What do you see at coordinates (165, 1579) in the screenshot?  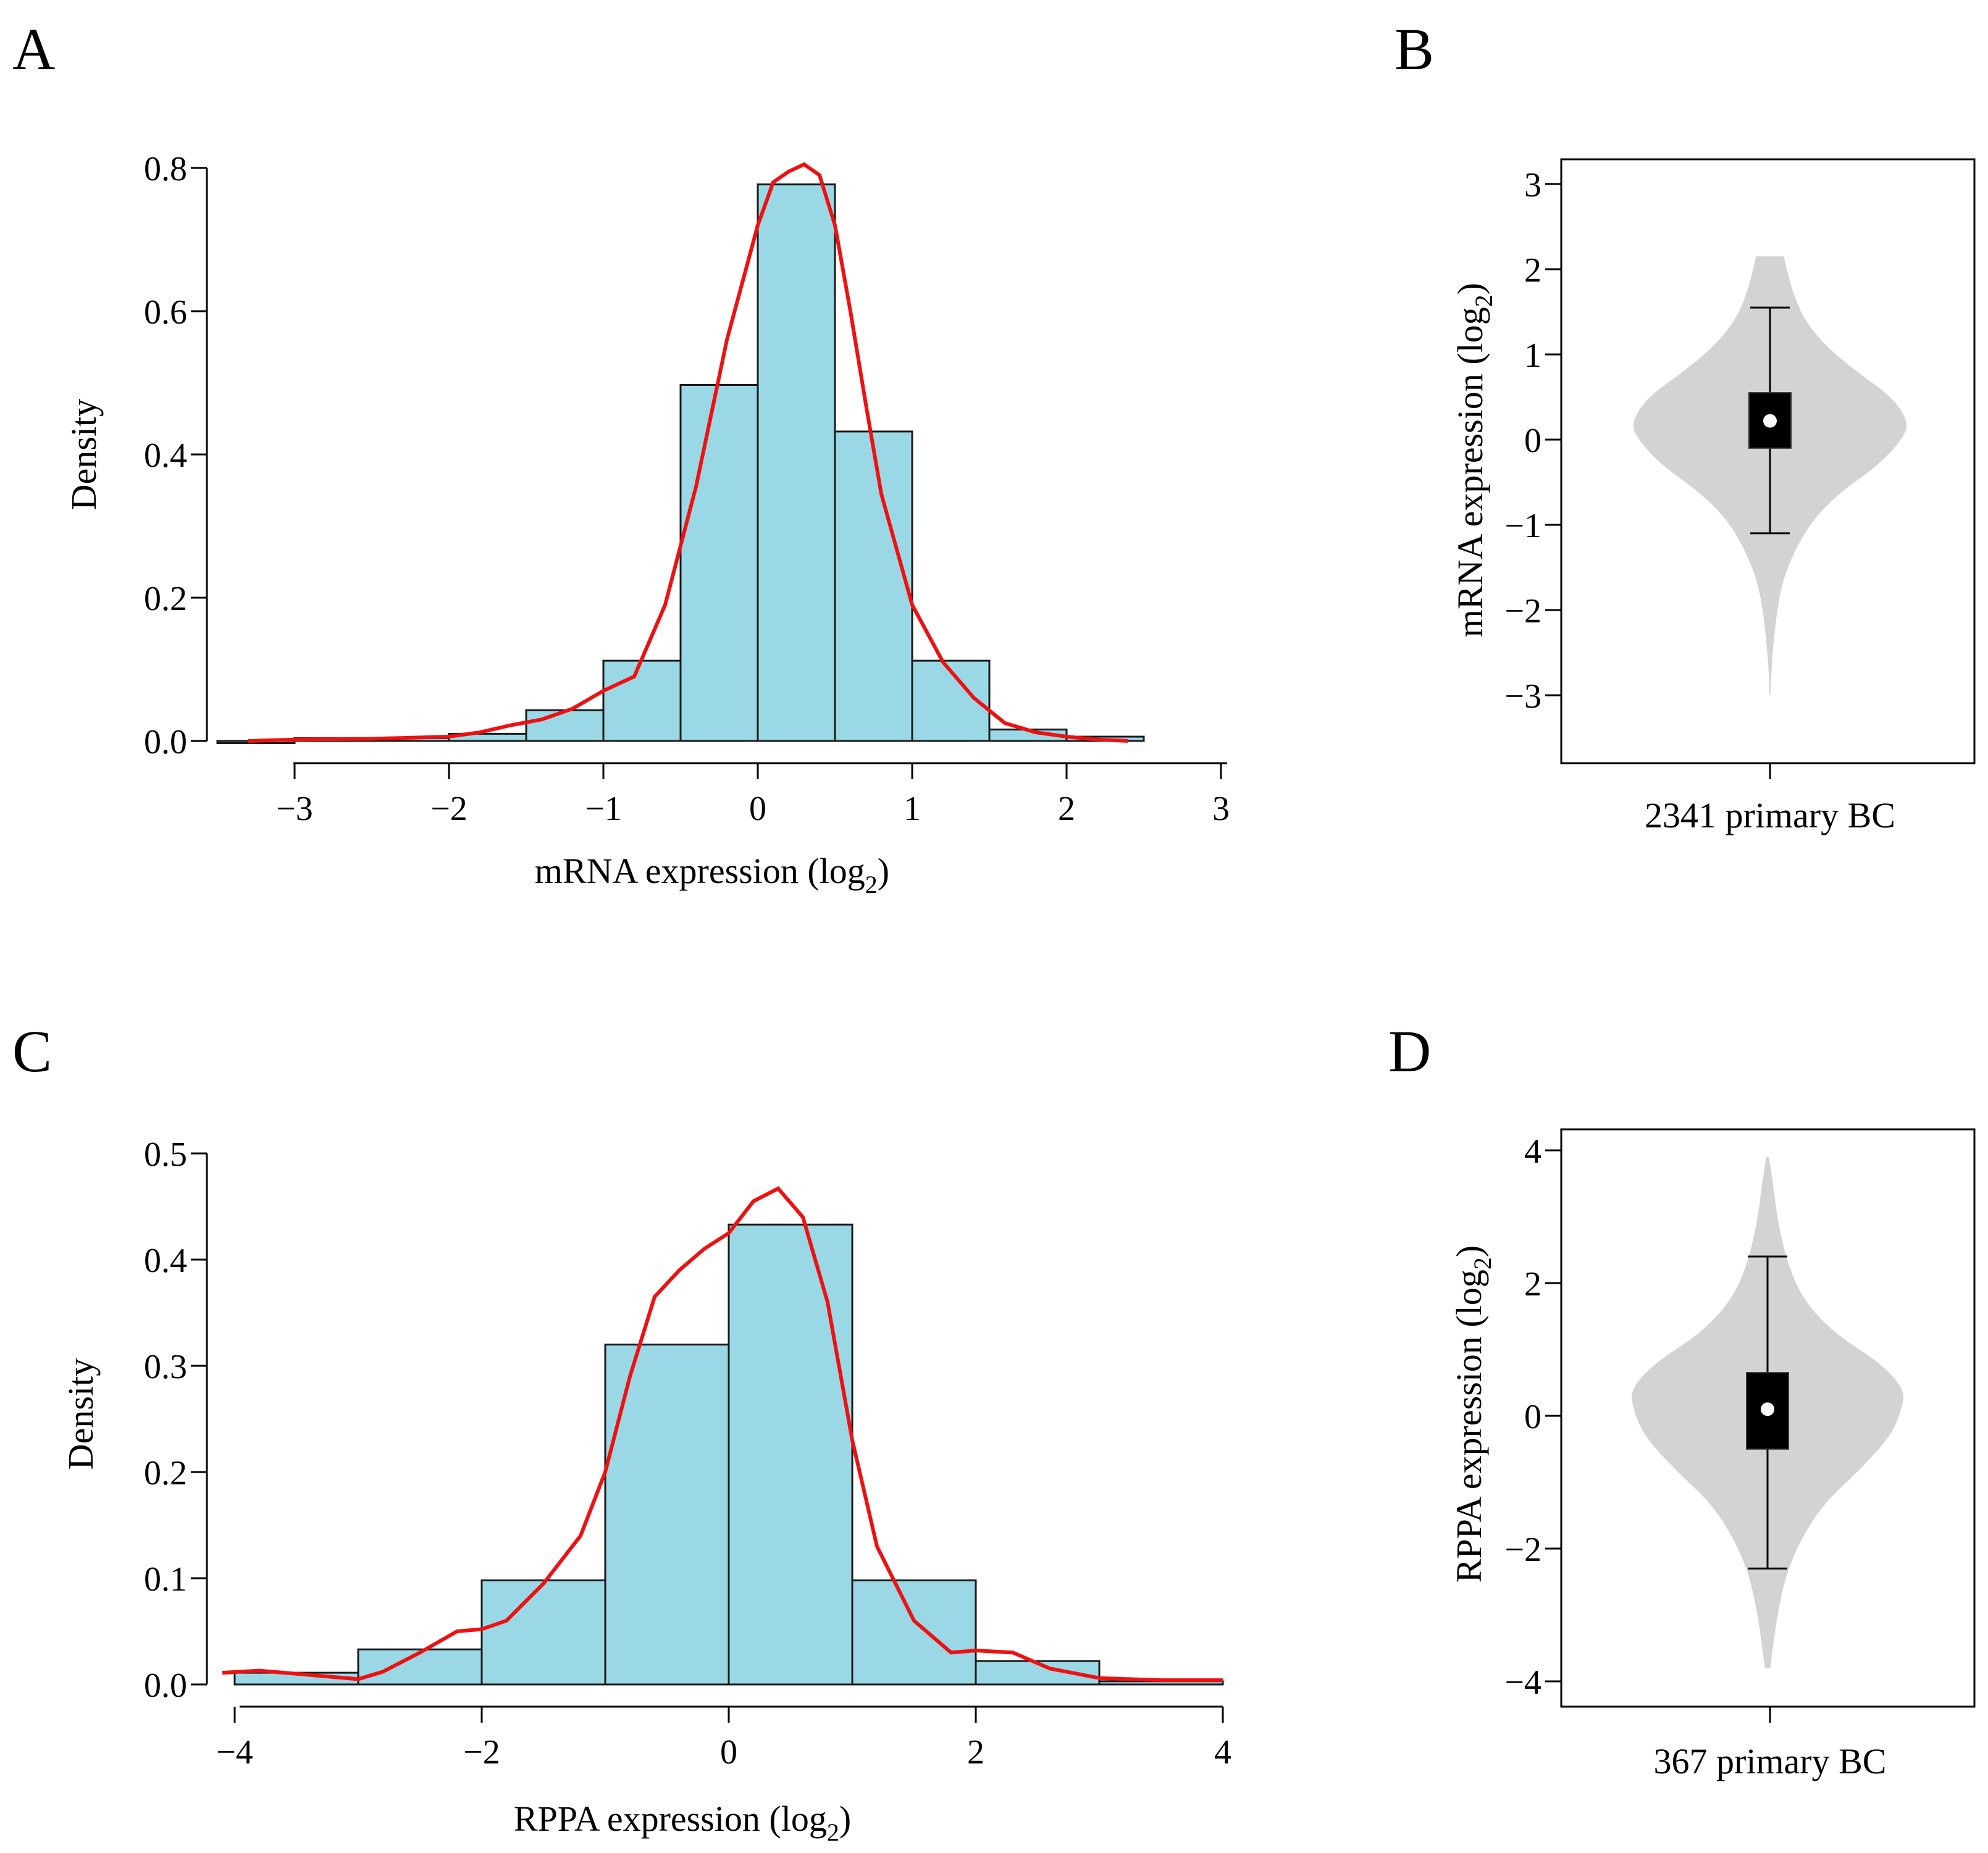 I see `panel-c-y-tick-label-1: 0.1` at bounding box center [165, 1579].